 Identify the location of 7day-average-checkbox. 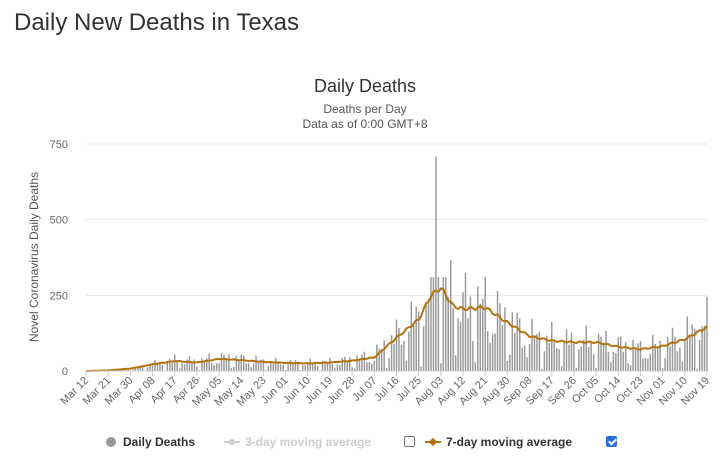
(611, 441).